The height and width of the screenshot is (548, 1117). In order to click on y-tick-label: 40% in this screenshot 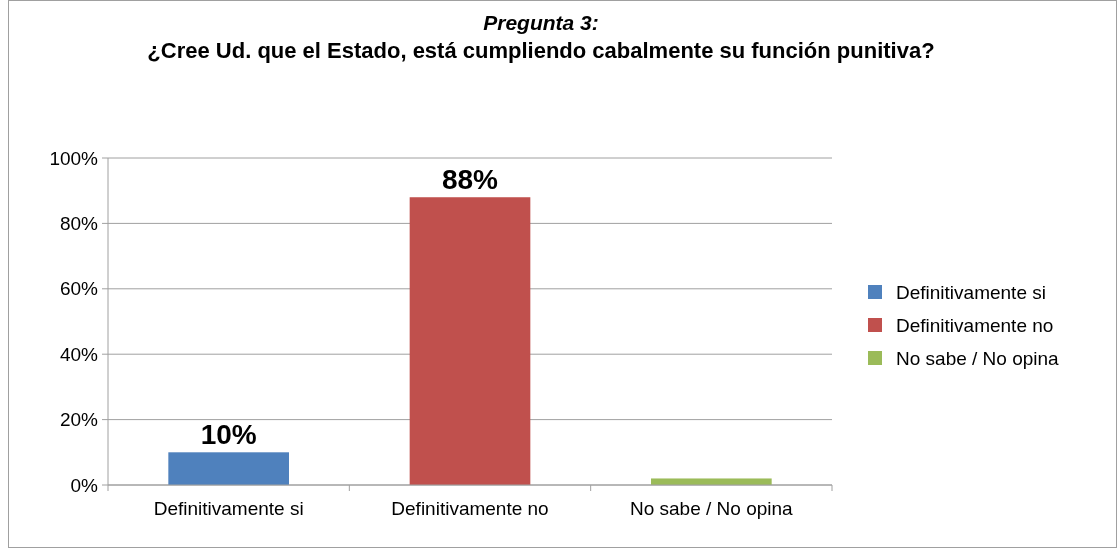, I will do `click(79, 354)`.